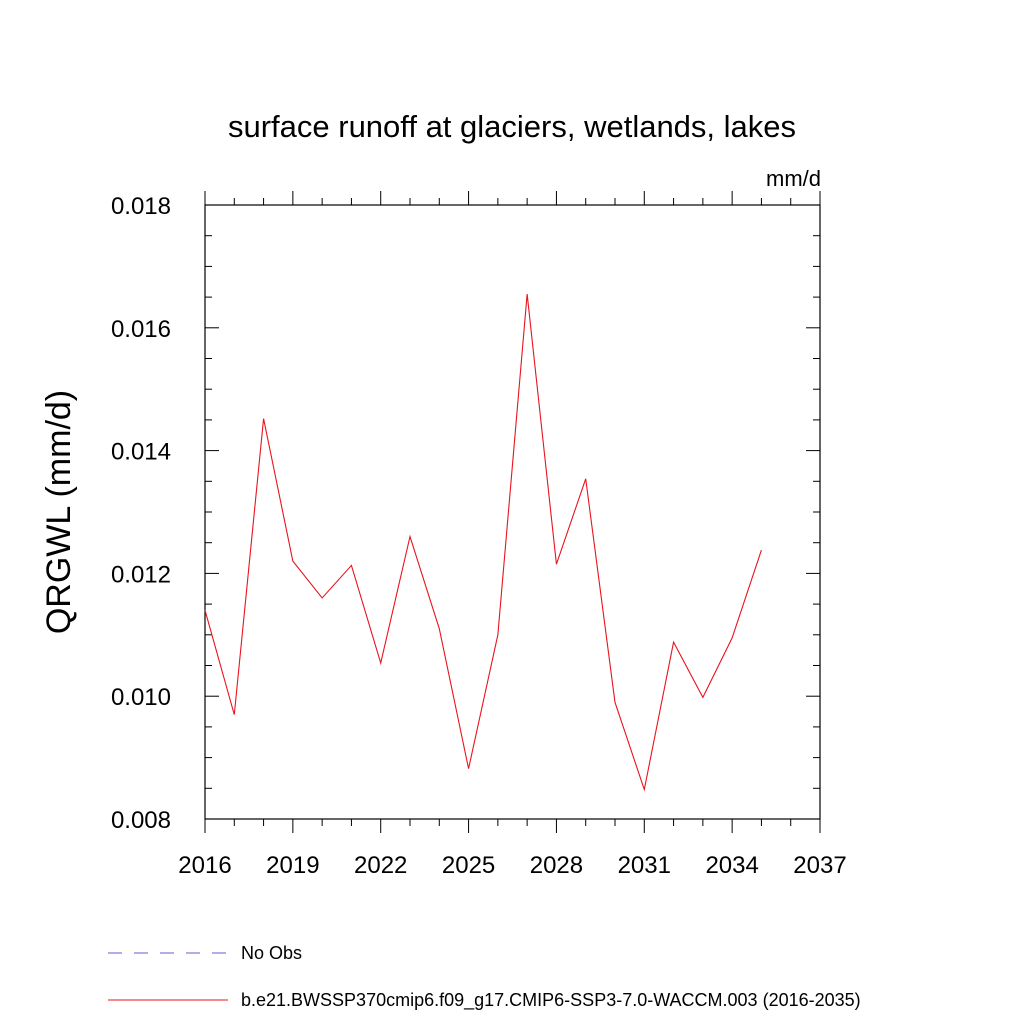 This screenshot has width=1024, height=1024. Describe the element at coordinates (468, 865) in the screenshot. I see `x-tick-label: 2025` at that location.